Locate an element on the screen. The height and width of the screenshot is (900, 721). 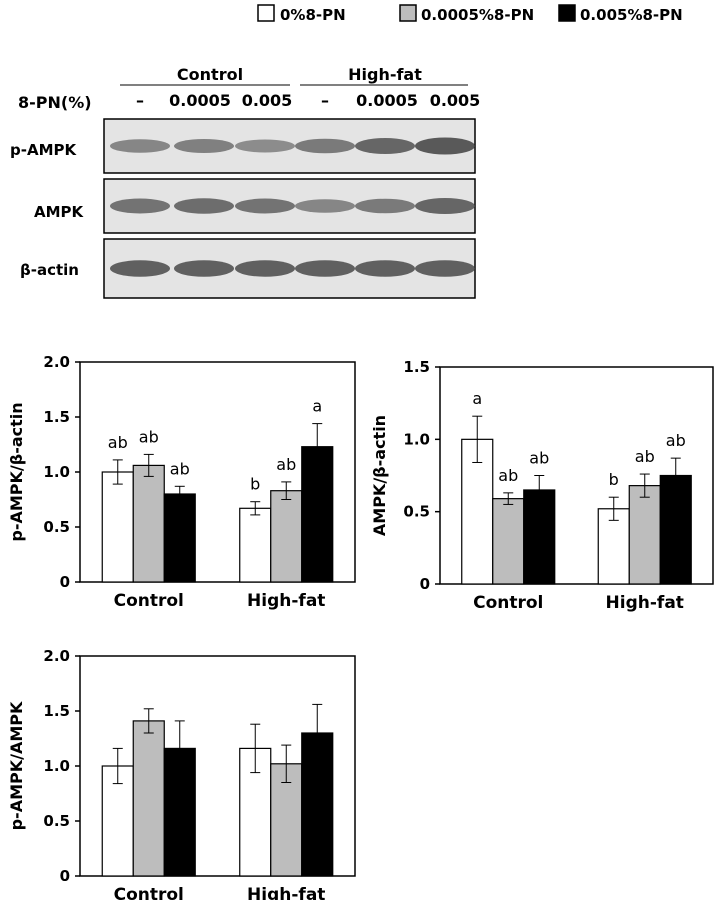
blot-dose-5: 0.005 is located at coordinates (455, 100).